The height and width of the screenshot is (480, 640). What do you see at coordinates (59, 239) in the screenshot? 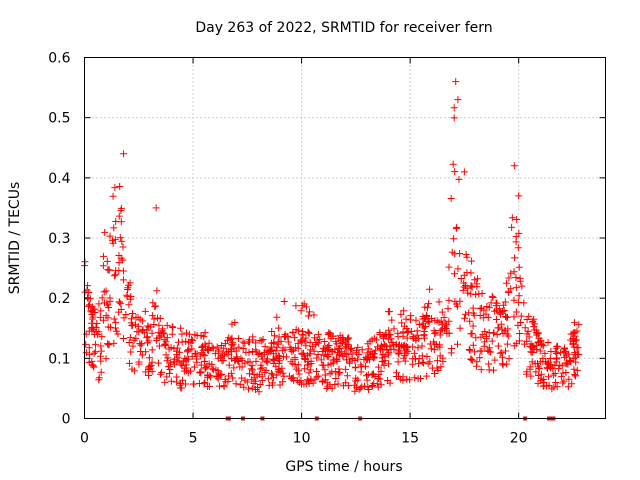
I see `y-tick-label: 0.3` at bounding box center [59, 239].